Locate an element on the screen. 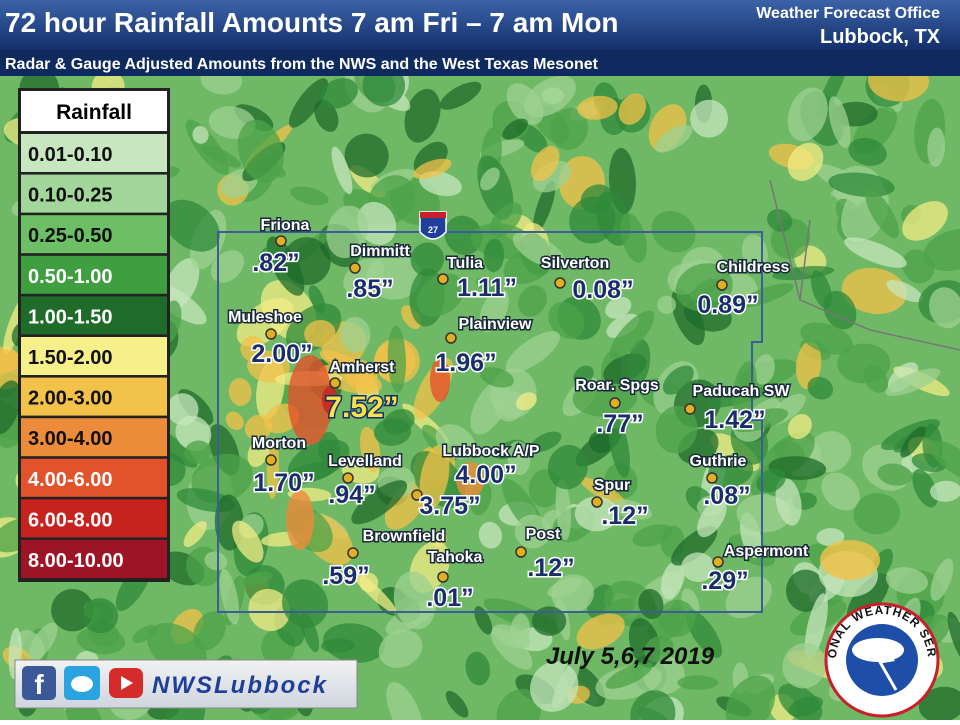  station-name: Amherst is located at coordinates (363, 367).